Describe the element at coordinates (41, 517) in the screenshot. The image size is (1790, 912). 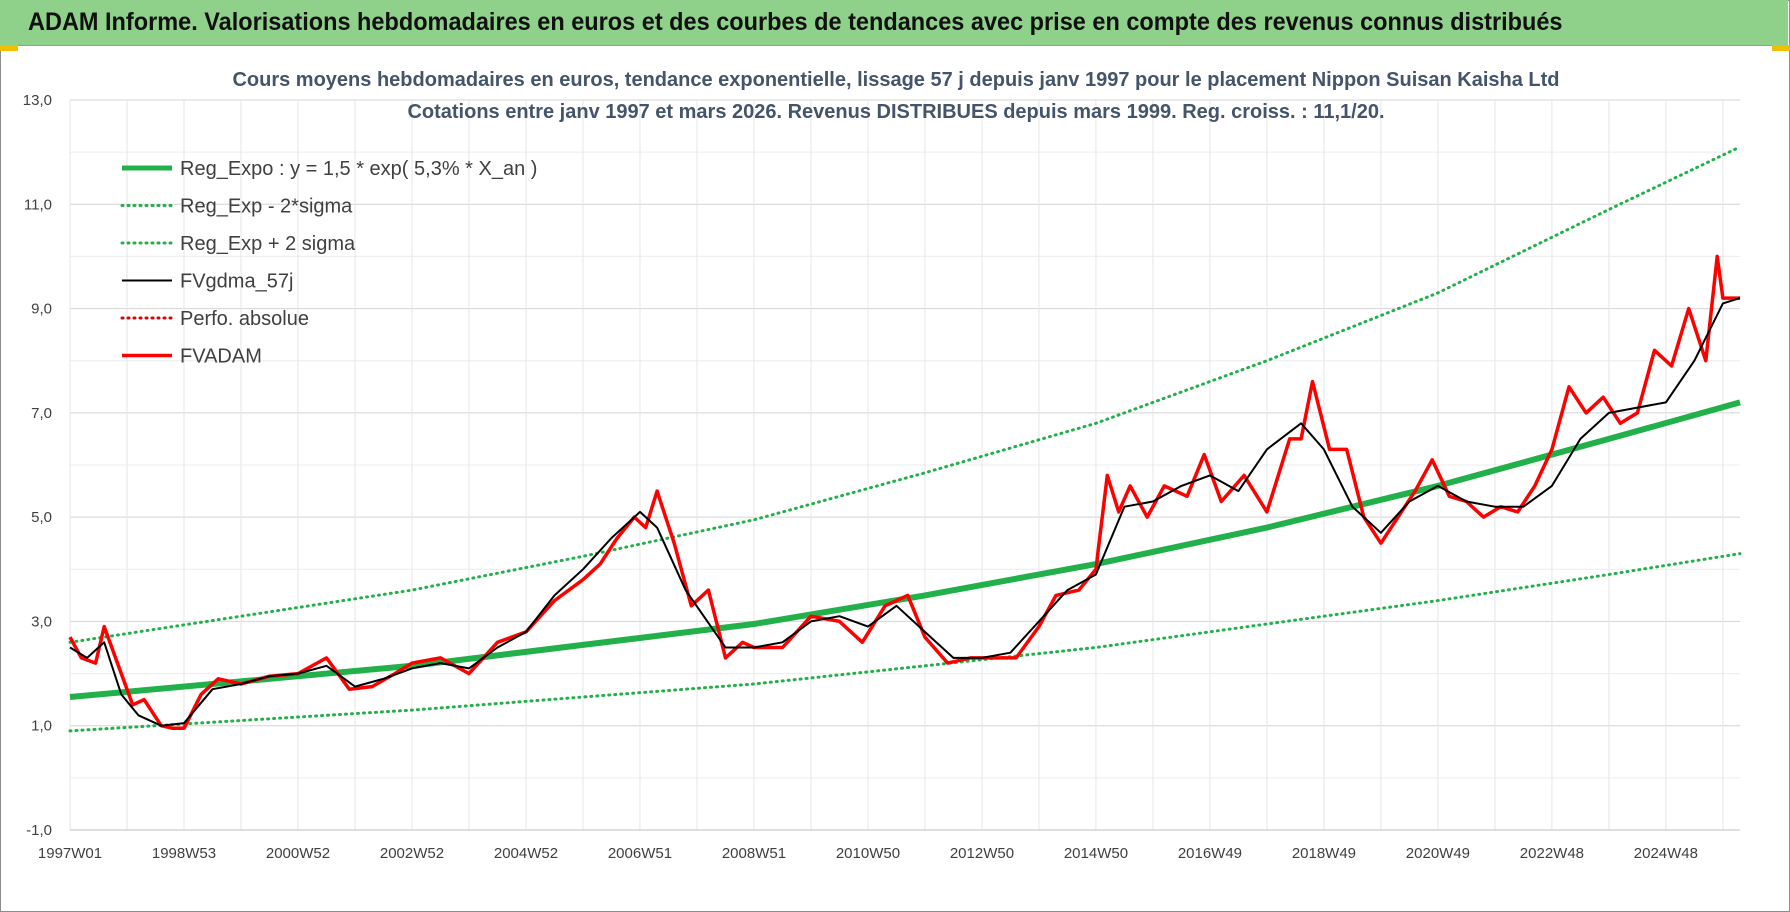
I see `y-tick-label: 5,0` at that location.